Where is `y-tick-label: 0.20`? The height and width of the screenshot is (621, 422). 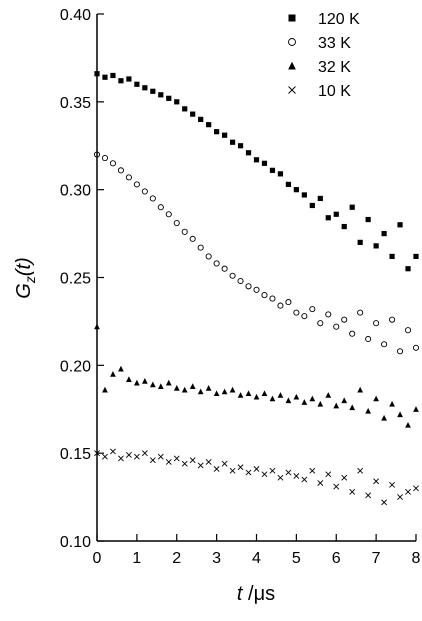
y-tick-label: 0.20 is located at coordinates (75, 366).